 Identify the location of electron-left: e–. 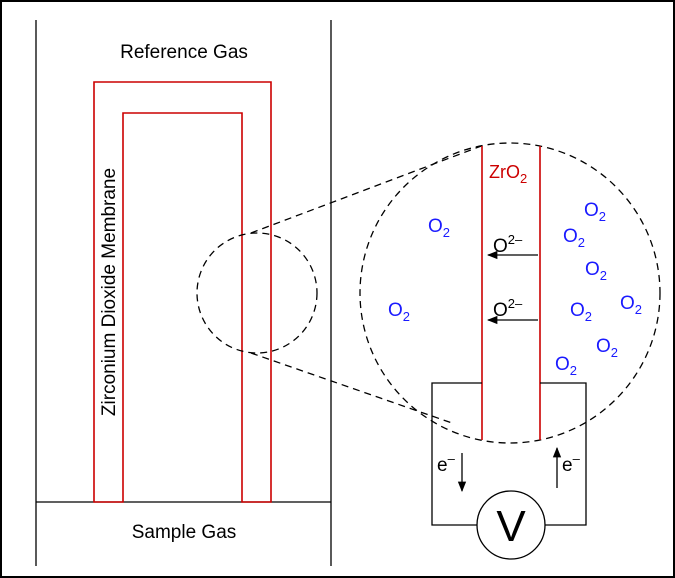
(452, 472).